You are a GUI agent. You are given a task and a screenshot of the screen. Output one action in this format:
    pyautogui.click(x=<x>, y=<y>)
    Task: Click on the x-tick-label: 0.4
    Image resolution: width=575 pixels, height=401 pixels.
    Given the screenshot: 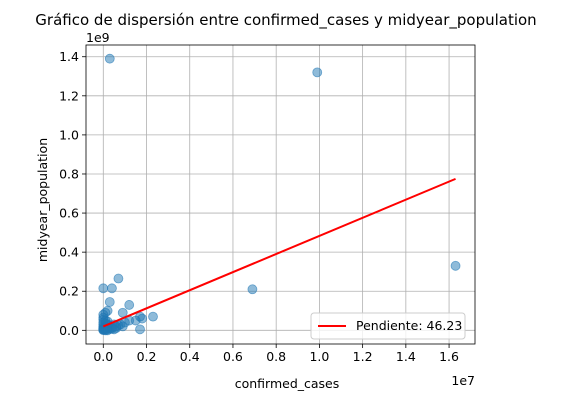 What is the action you would take?
    pyautogui.click(x=190, y=356)
    